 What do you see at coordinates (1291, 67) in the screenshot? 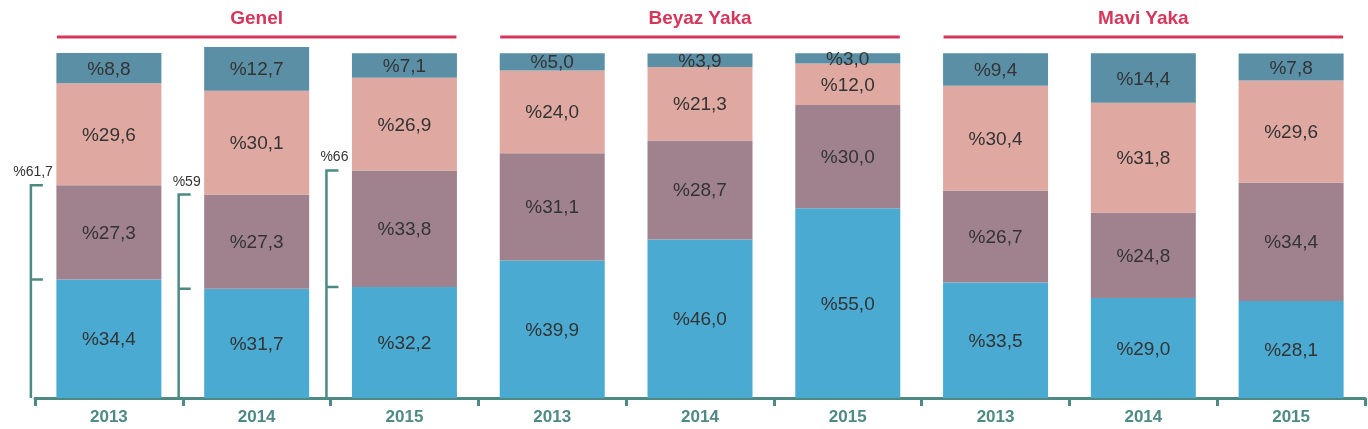
I see `data-label: %7,8` at bounding box center [1291, 67].